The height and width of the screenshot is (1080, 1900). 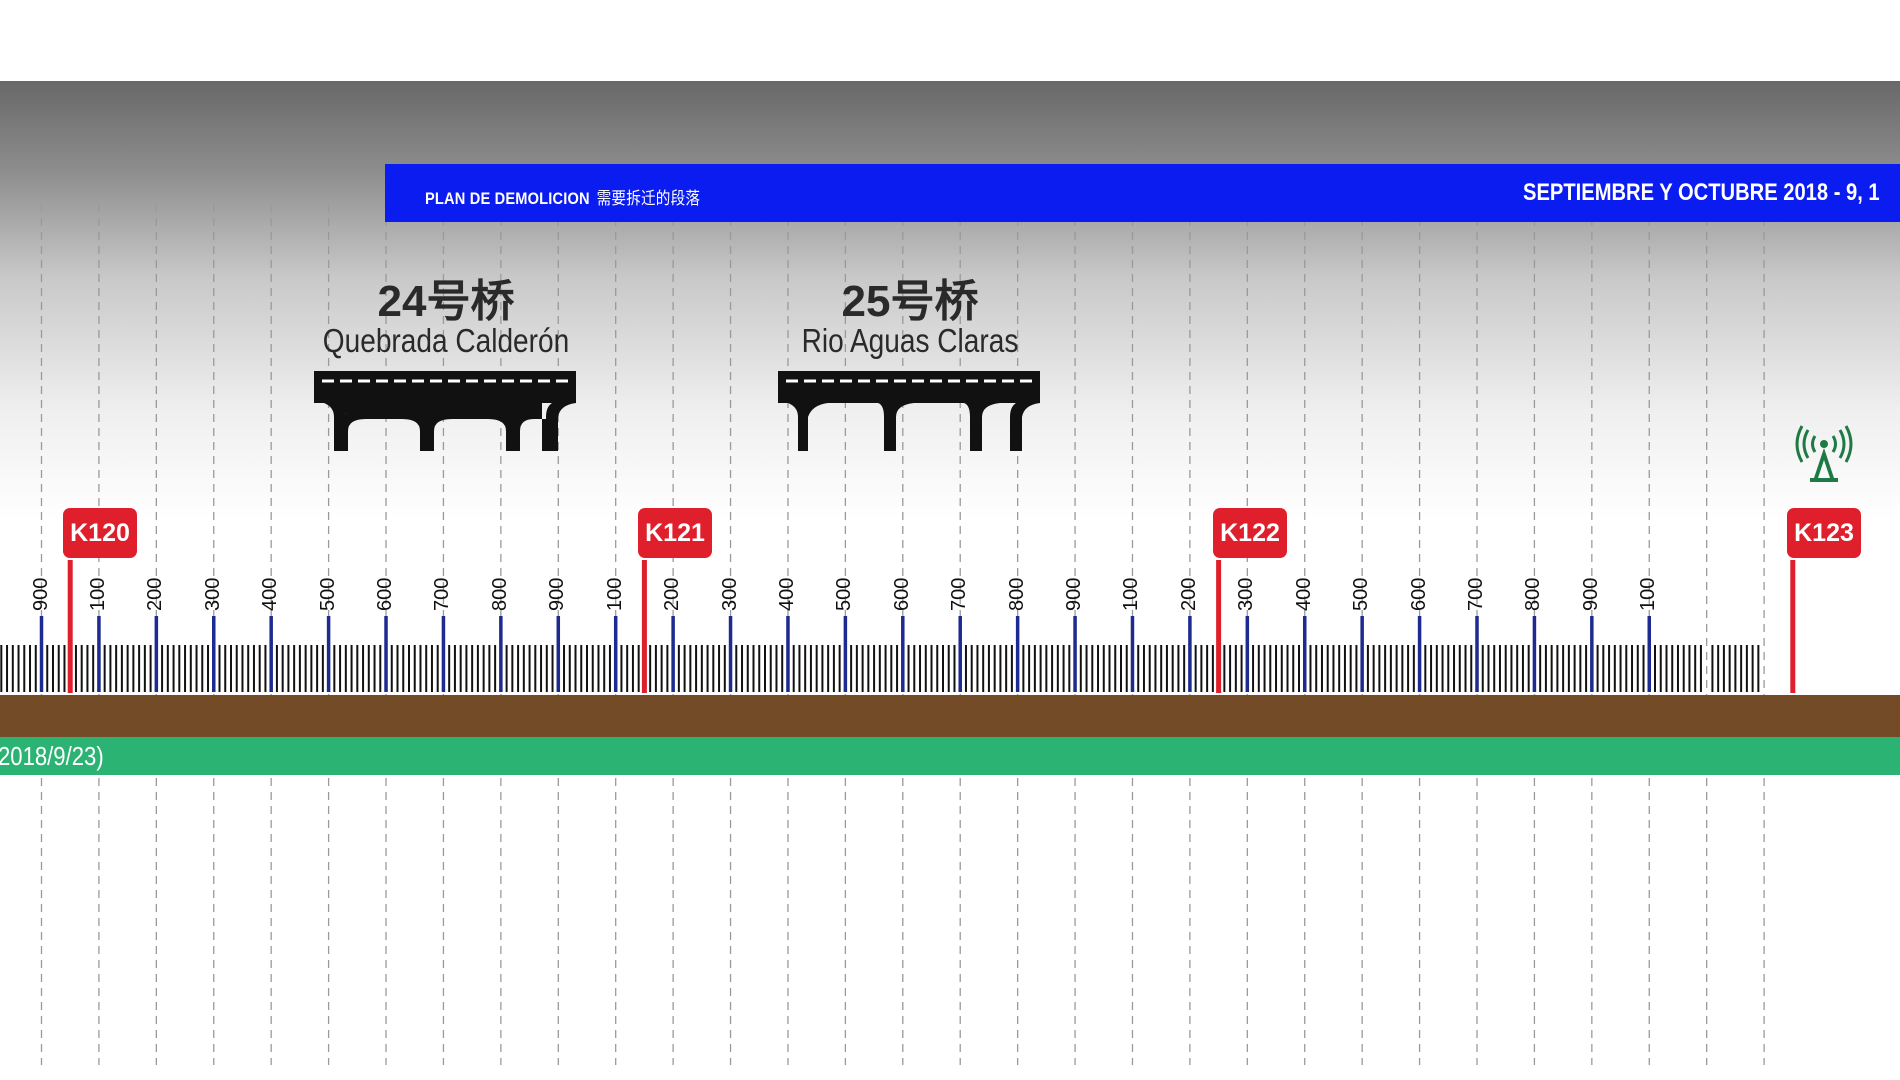 I want to click on banner-title-cn: 需要拆迁的段落, so click(x=648, y=198).